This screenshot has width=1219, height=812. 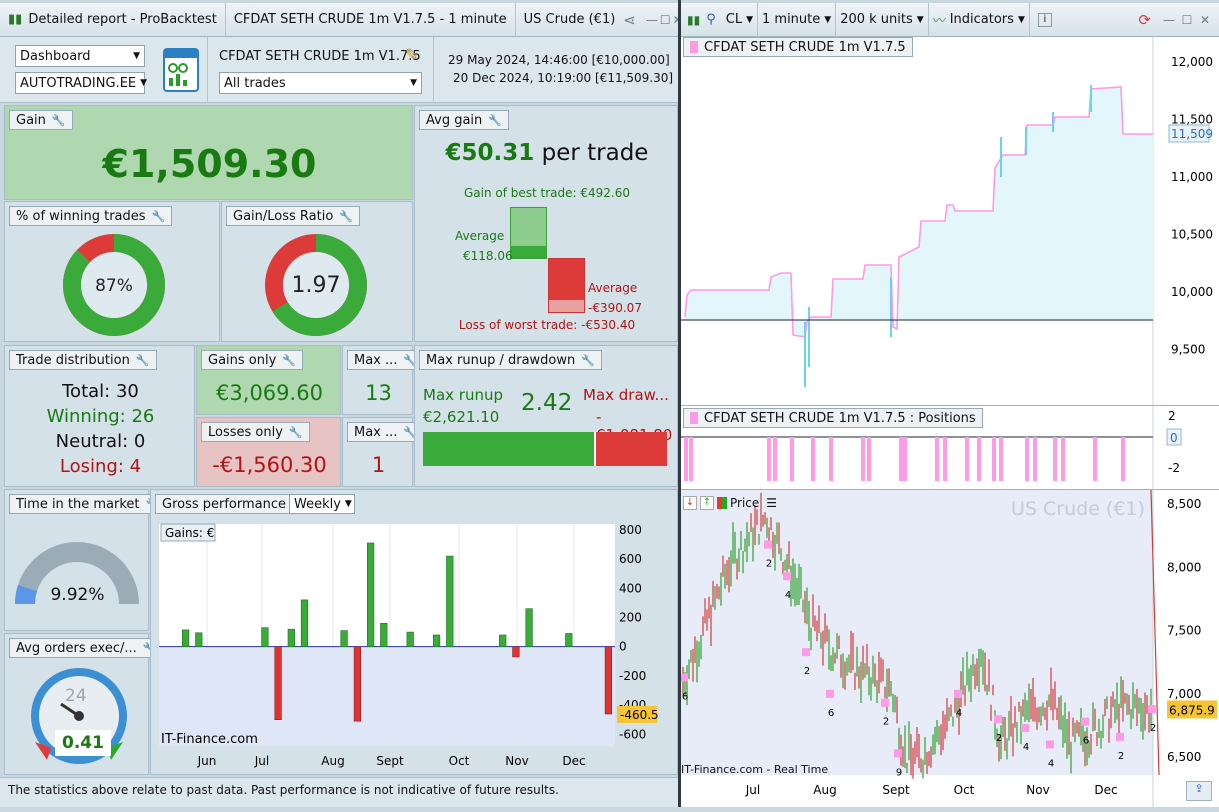 What do you see at coordinates (387, 696) in the screenshot?
I see `negative-region` at bounding box center [387, 696].